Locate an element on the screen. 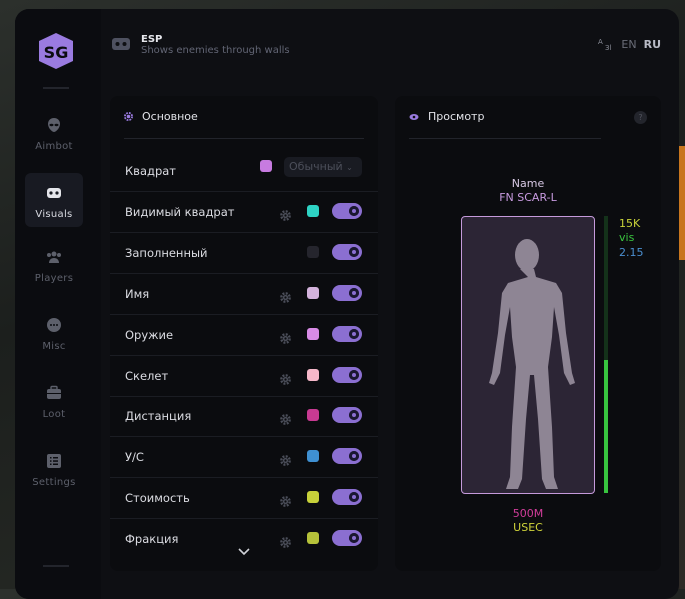 This screenshot has height=599, width=685. setting-row: У/С is located at coordinates (244, 458).